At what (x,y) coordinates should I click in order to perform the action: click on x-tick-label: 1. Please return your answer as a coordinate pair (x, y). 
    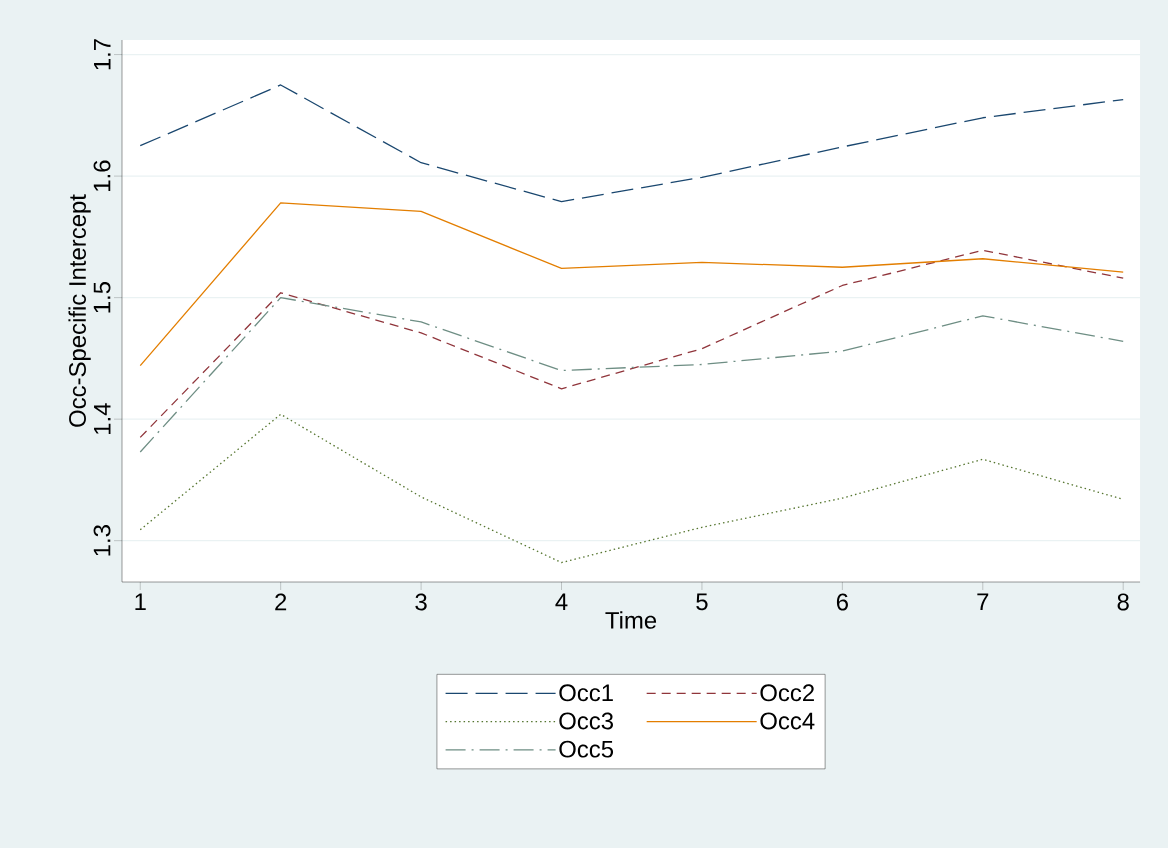
    Looking at the image, I should click on (140, 601).